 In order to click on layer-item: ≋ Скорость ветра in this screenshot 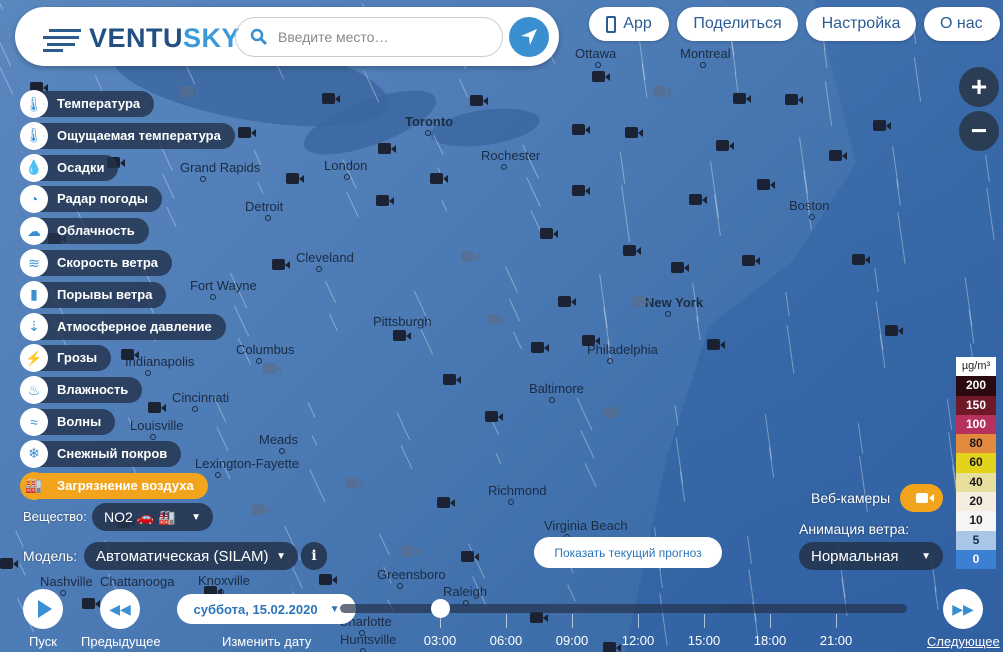, I will do `click(96, 263)`.